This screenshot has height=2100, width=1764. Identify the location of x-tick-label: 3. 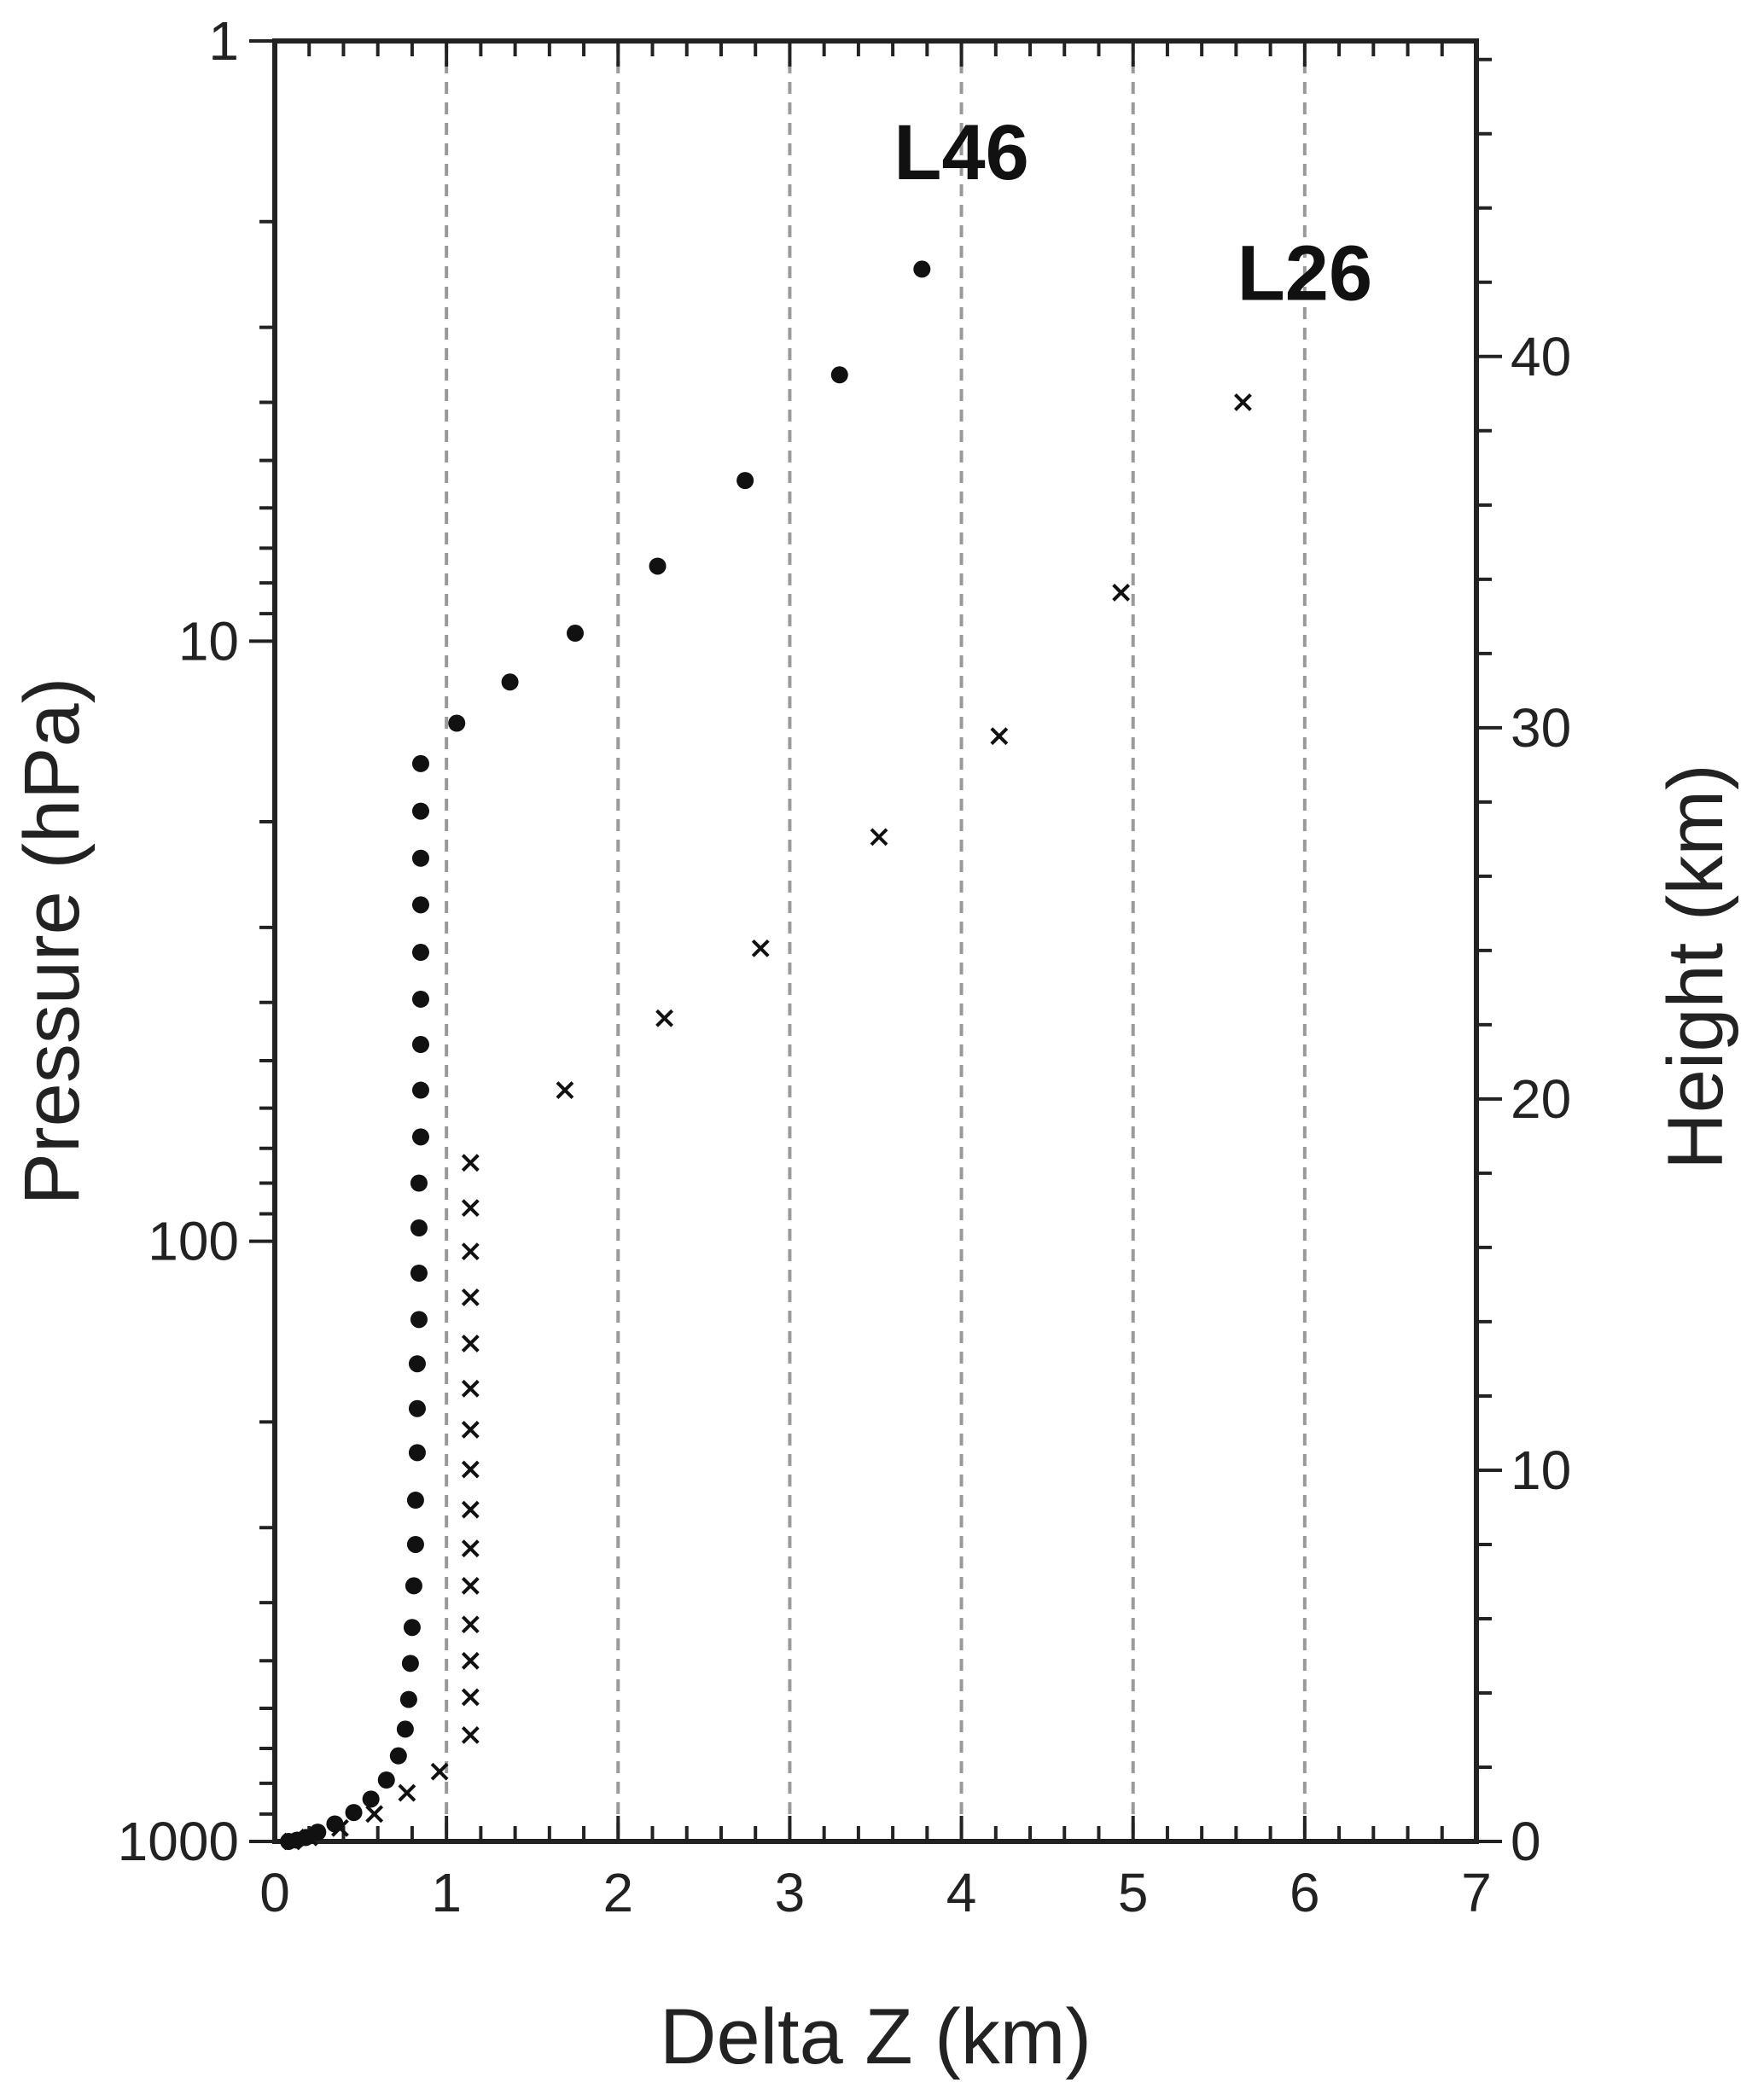
(790, 1893).